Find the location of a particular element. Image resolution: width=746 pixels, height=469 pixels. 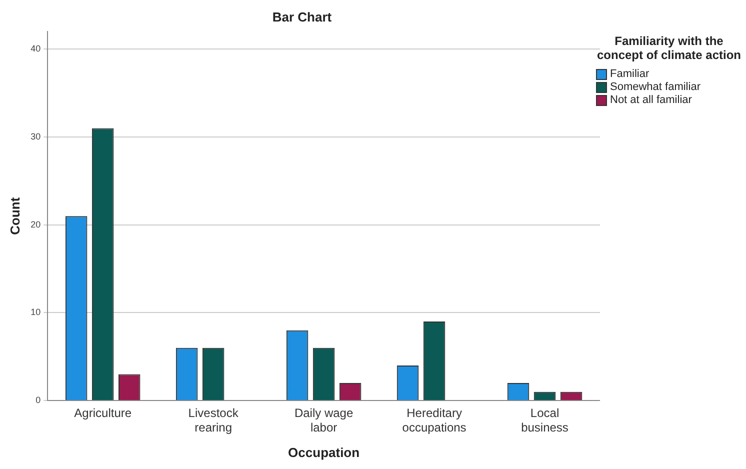

y-tick-label: 0 is located at coordinates (38, 400).